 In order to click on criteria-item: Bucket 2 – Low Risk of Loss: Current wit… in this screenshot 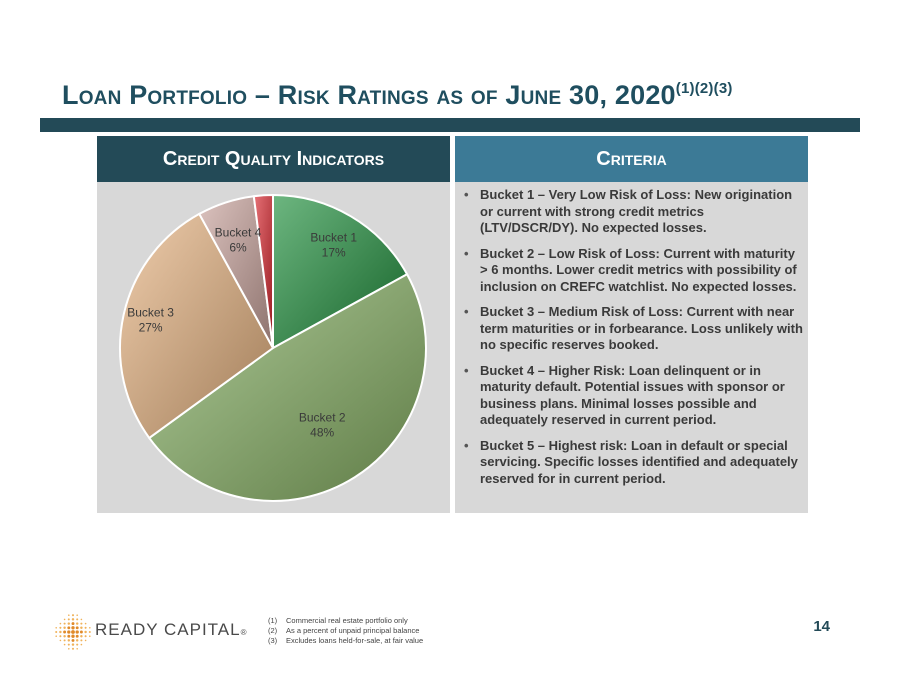, I will do `click(633, 271)`.